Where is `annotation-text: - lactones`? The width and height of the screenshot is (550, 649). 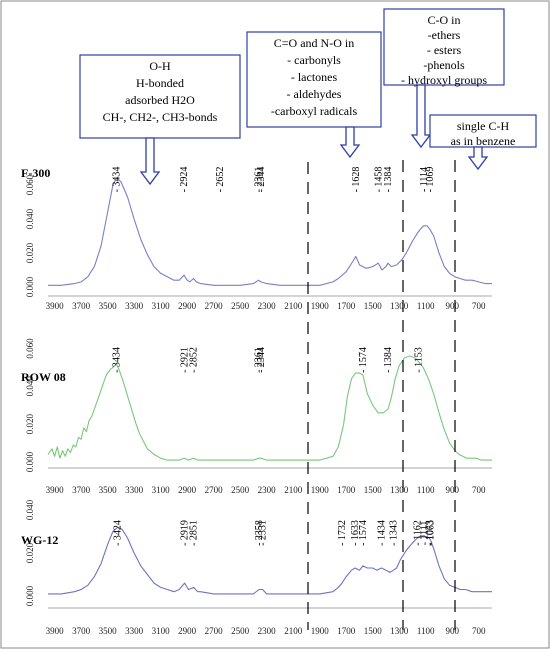
annotation-text: - lactones is located at coordinates (314, 77).